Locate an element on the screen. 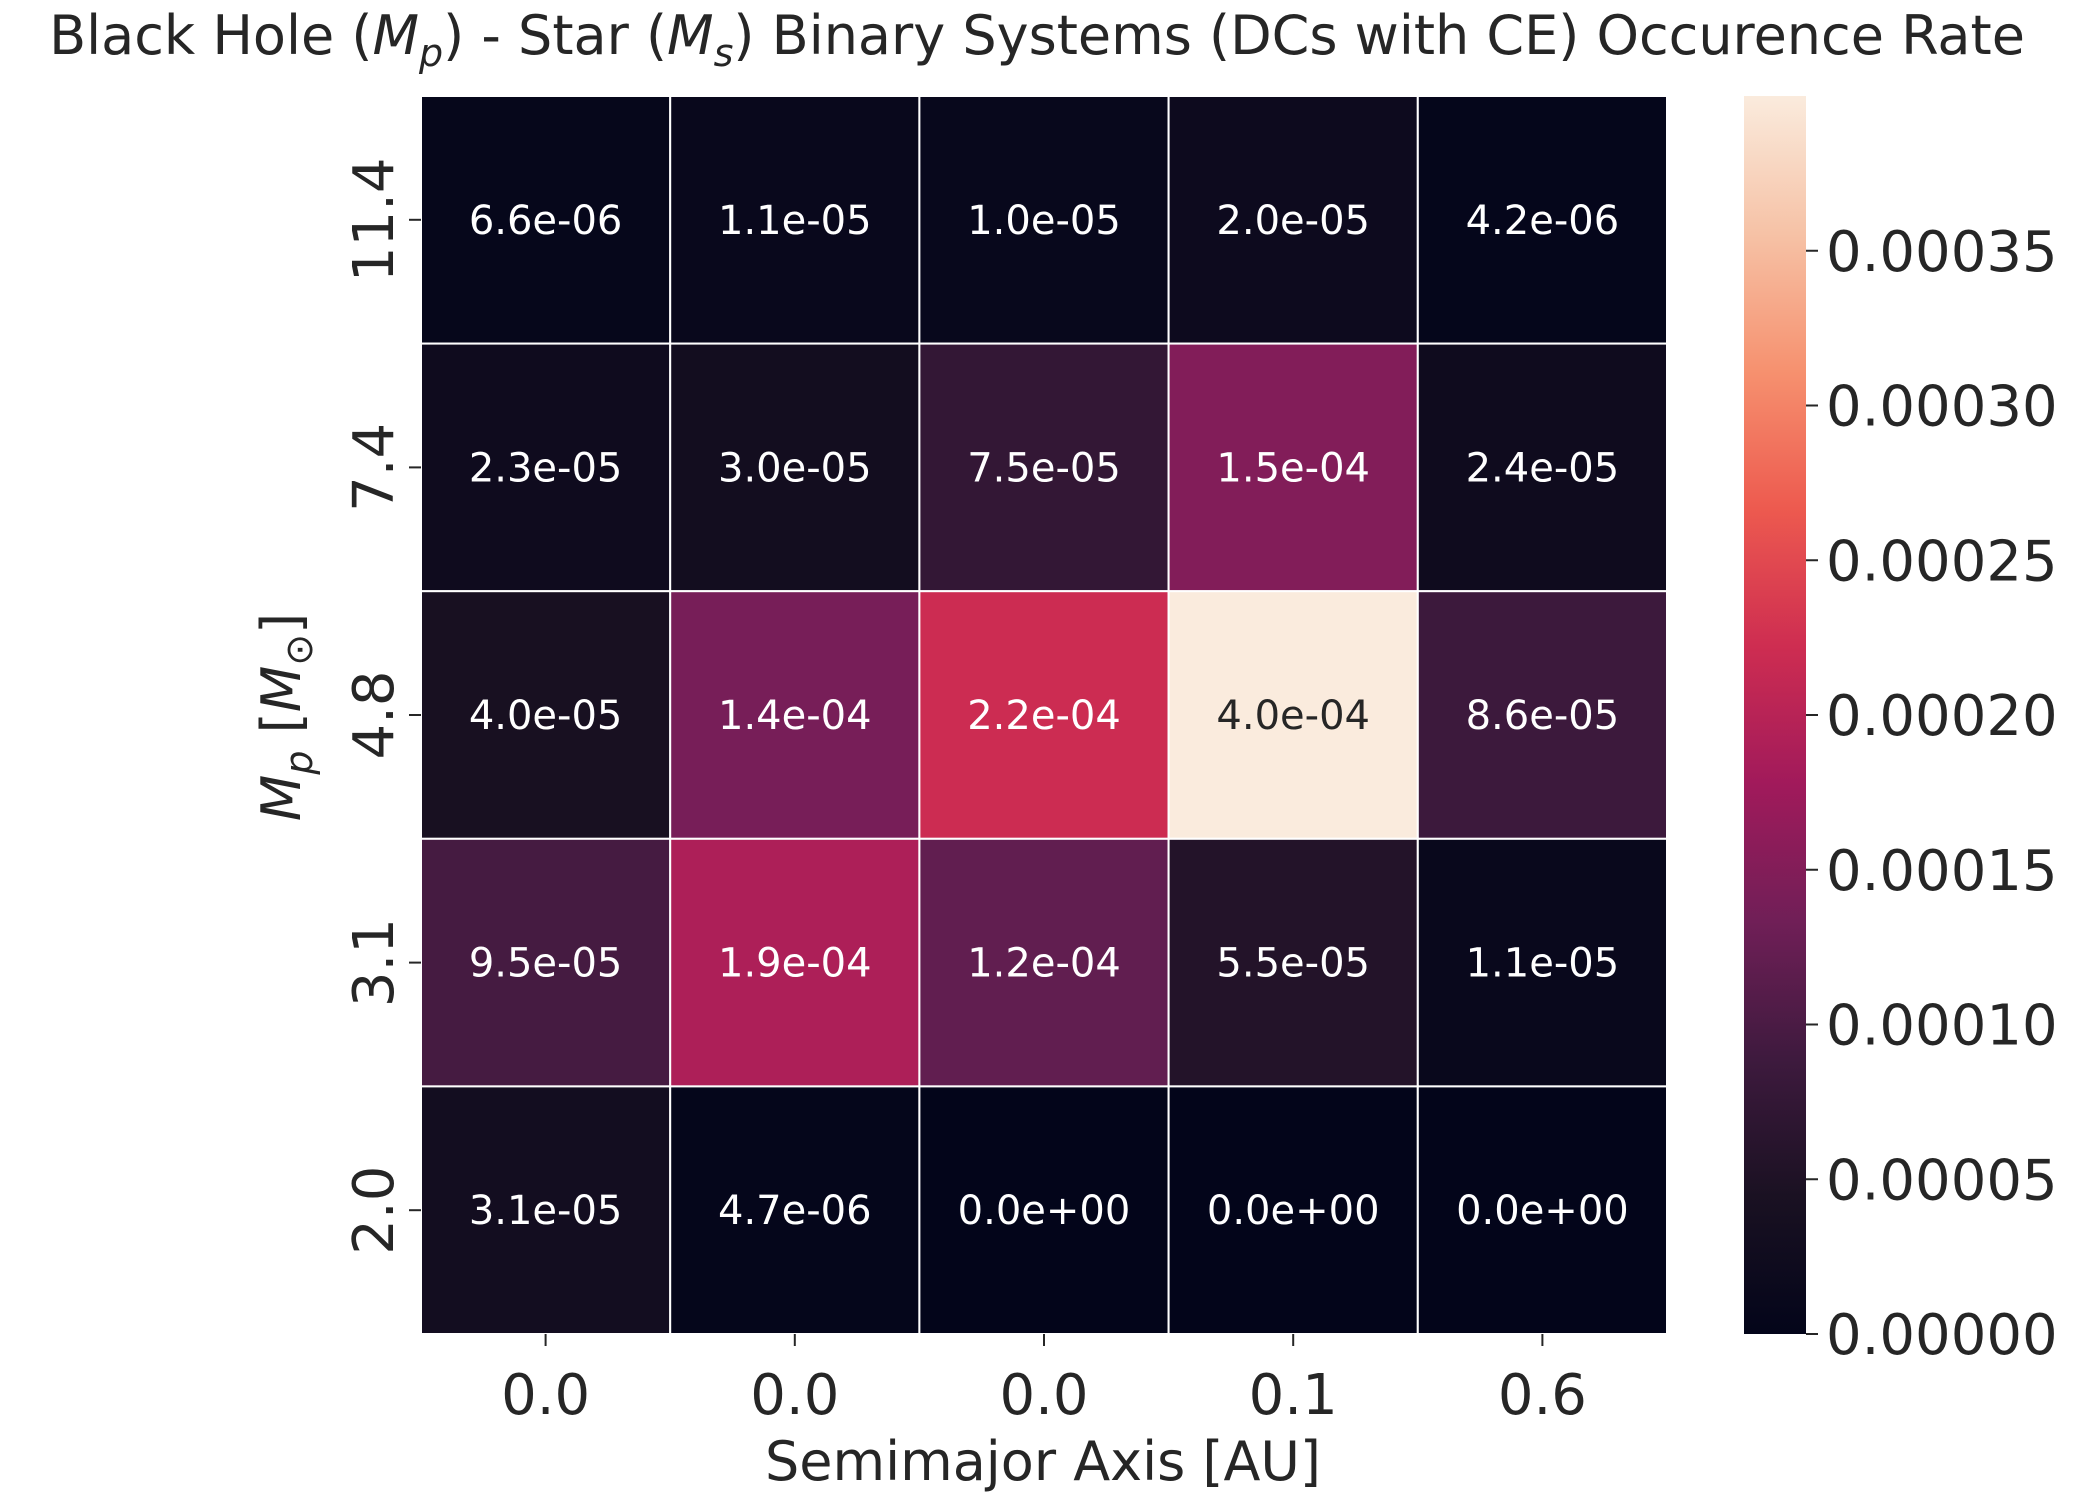 The image size is (2074, 1493). y-tick-label: 2.0 is located at coordinates (374, 1210).